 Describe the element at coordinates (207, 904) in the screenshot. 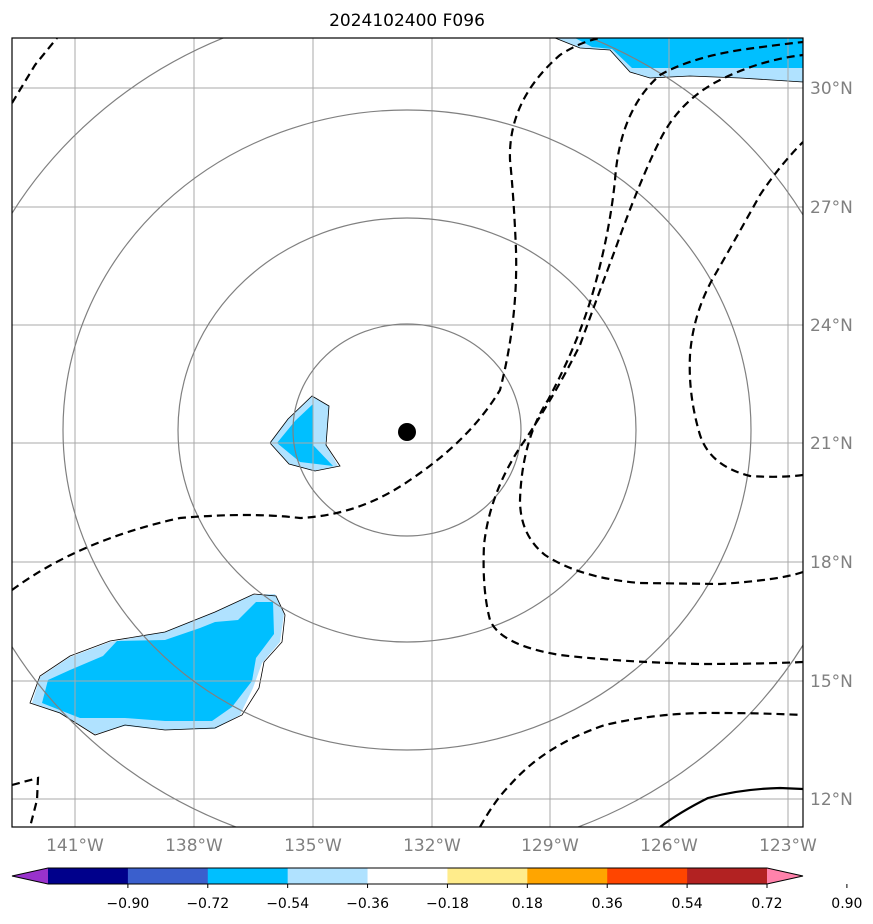

I see `colorbar-tick-label: −0.72` at that location.